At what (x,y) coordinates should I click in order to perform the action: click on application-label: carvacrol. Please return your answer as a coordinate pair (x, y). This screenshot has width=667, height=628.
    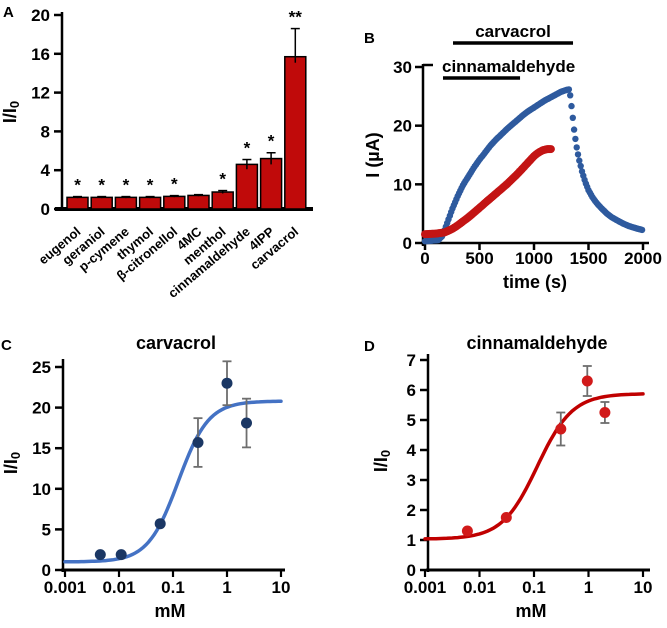
    Looking at the image, I should click on (513, 31).